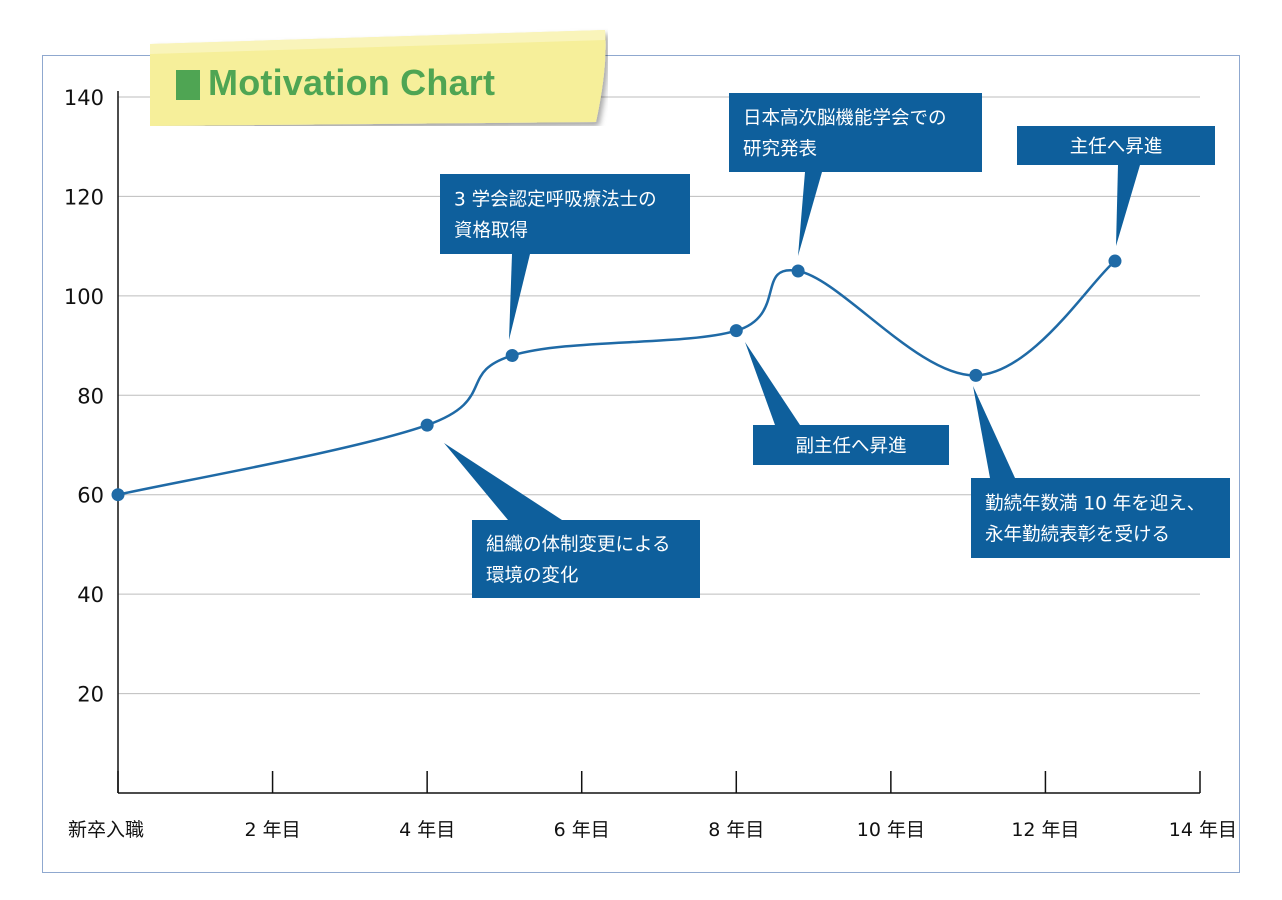 This screenshot has width=1282, height=900. Describe the element at coordinates (582, 830) in the screenshot. I see `x-tick-label: 6 年目` at that location.